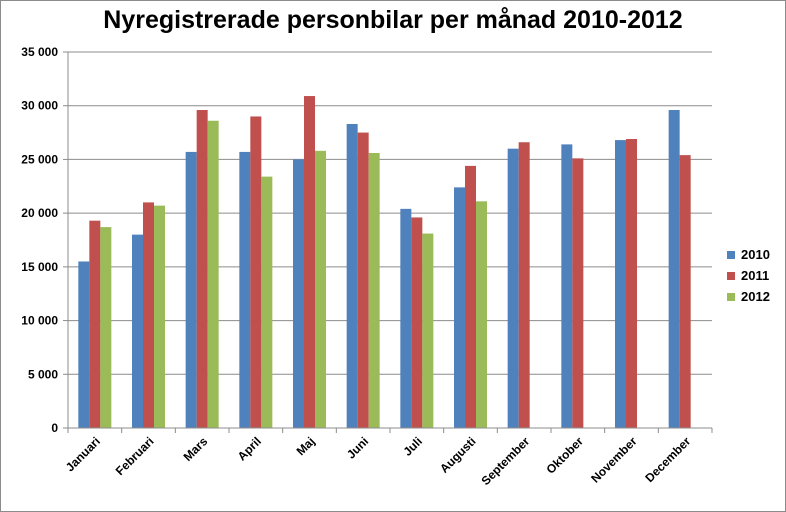 This screenshot has height=512, width=786. Describe the element at coordinates (457, 454) in the screenshot. I see `x-tick-label: Augusti` at that location.